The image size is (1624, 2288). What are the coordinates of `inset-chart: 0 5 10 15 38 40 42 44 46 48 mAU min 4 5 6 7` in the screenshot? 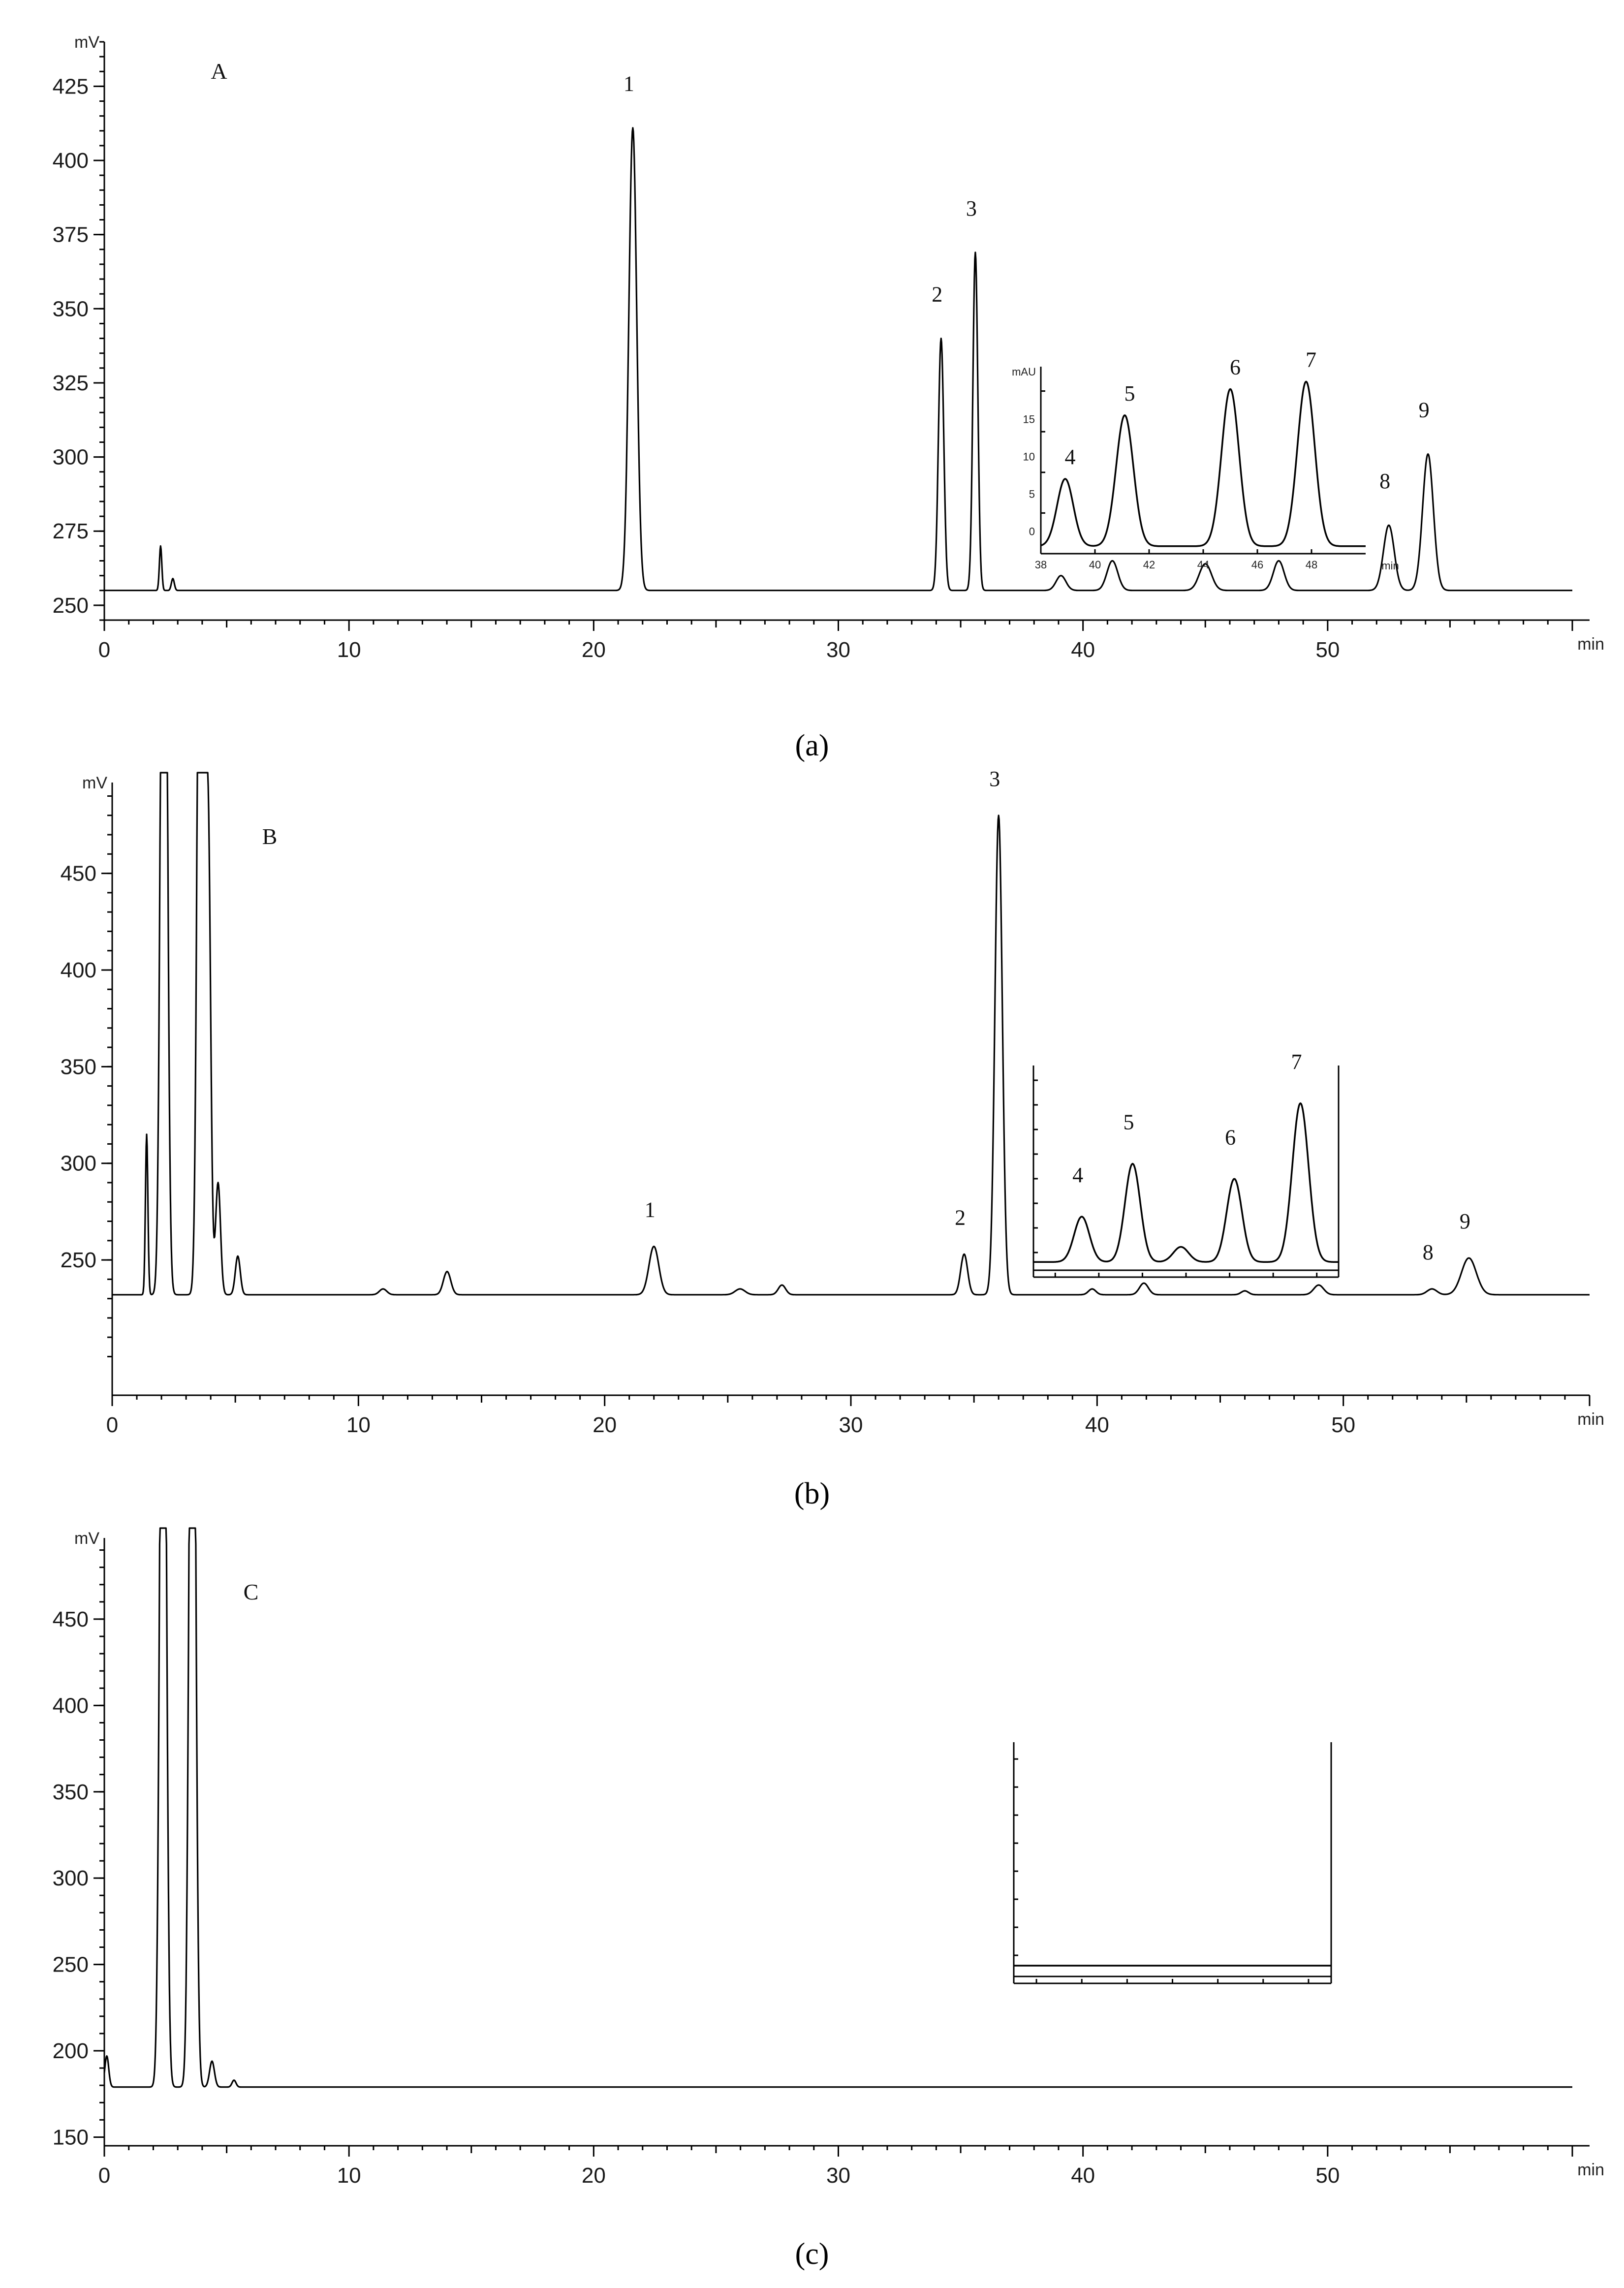 It's located at (1205, 460).